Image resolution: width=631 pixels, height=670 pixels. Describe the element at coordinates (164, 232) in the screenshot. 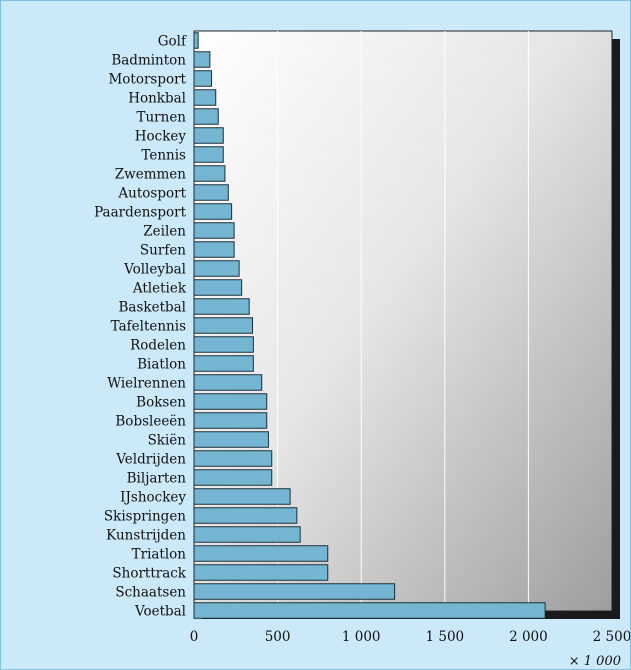

I see `category-label: Zeilen` at that location.